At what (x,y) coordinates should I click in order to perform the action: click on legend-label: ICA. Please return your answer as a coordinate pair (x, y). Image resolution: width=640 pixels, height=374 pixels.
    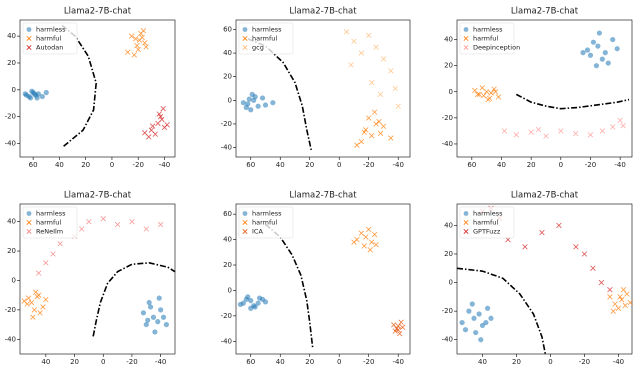
    Looking at the image, I should click on (257, 232).